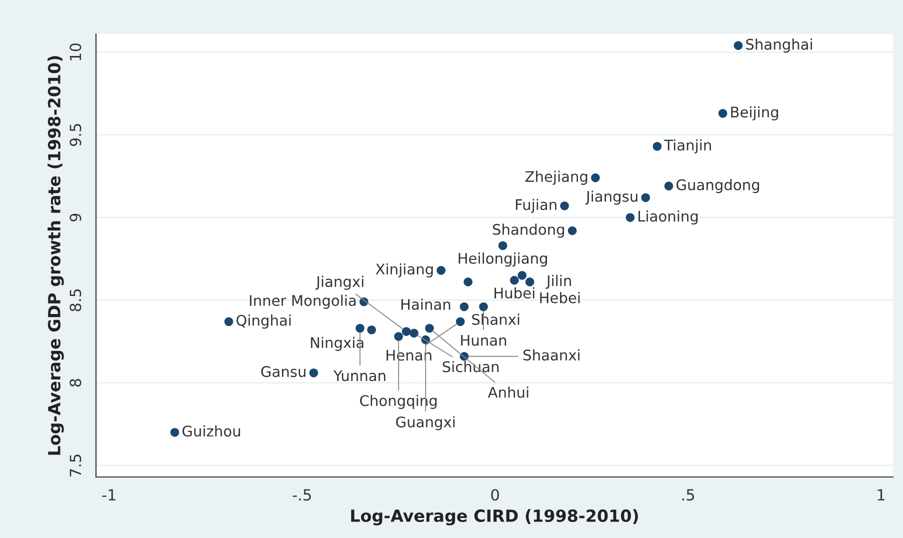 The image size is (903, 538). Describe the element at coordinates (263, 321) in the screenshot. I see `annotation: Qinghai` at that location.